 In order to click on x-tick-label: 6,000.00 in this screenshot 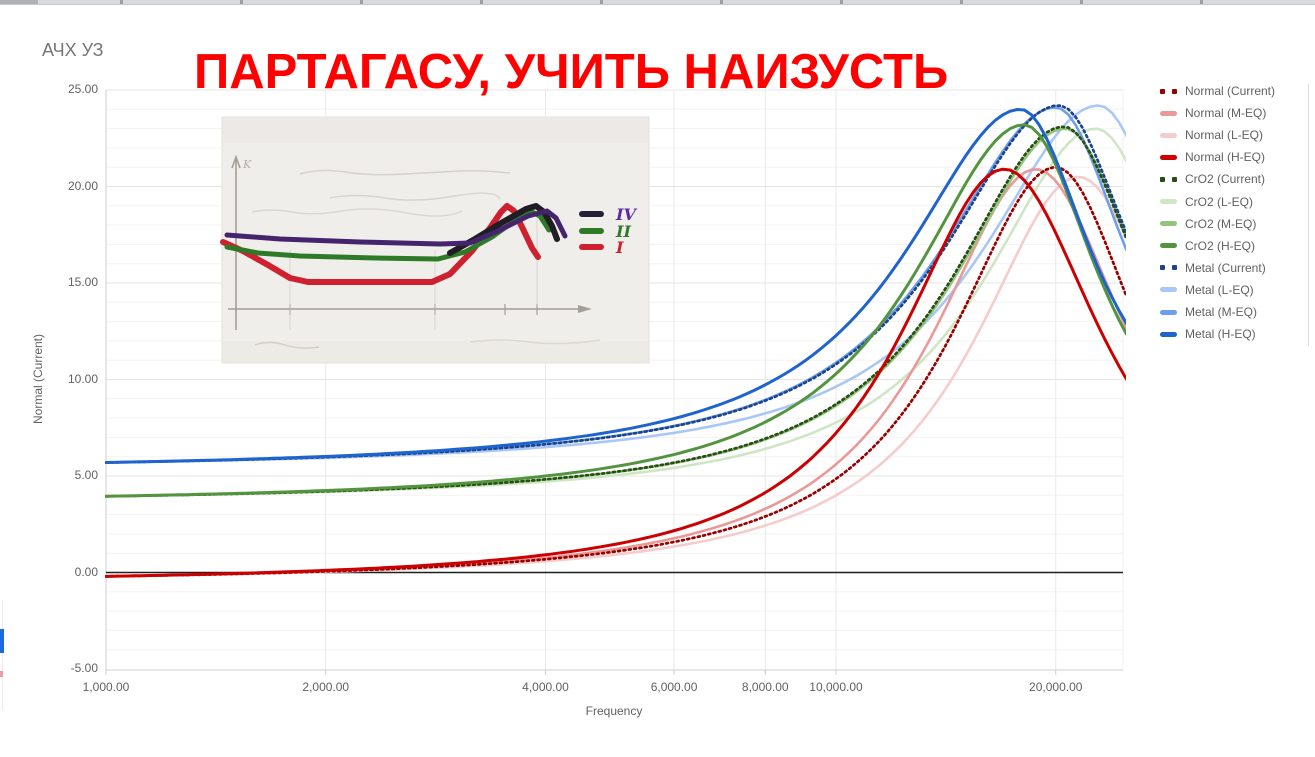, I will do `click(674, 687)`.